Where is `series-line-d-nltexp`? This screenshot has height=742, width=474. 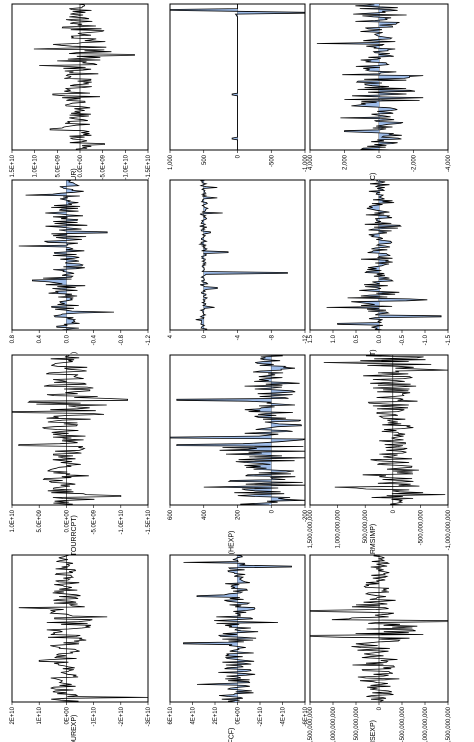
series-line-d-nltexp is located at coordinates (66, 255).